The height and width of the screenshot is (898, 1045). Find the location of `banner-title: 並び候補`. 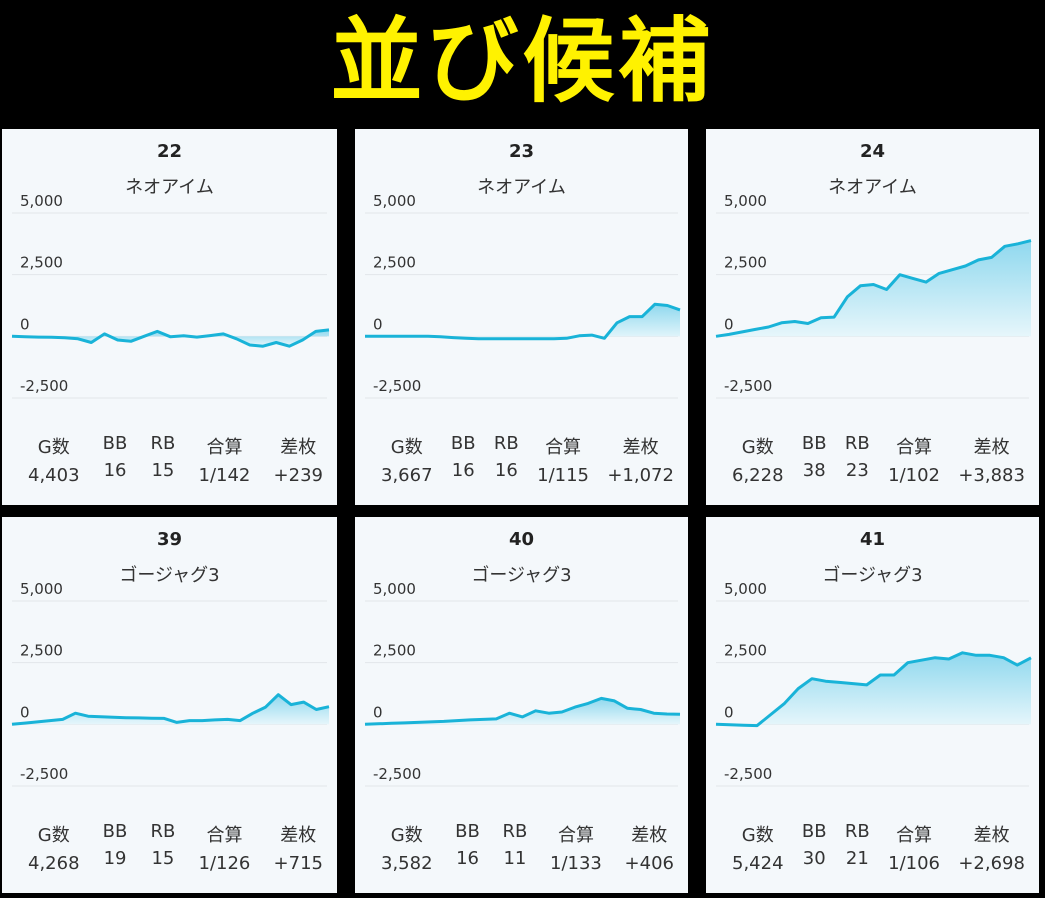

banner-title: 並び候補 is located at coordinates (522, 61).